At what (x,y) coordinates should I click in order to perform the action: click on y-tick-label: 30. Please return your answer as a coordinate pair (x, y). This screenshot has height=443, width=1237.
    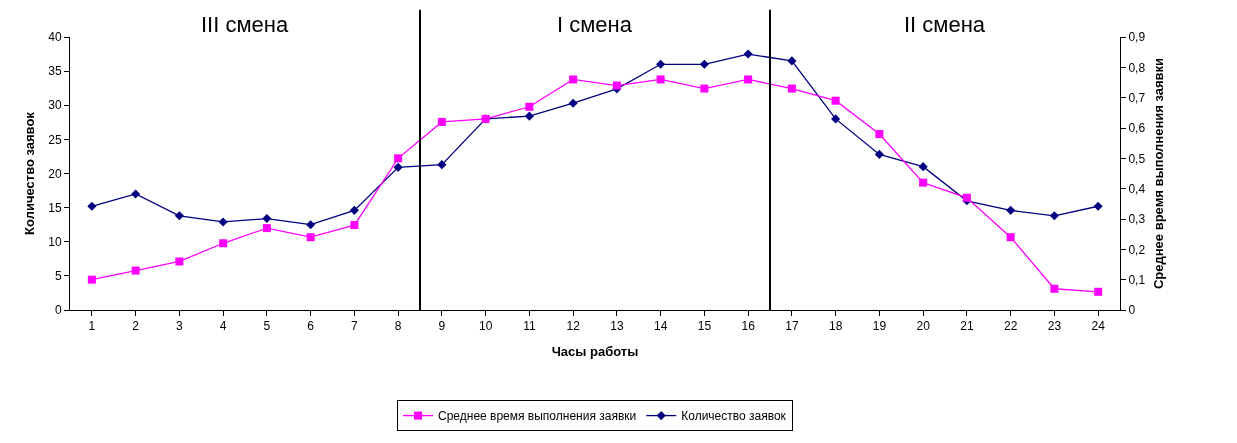
    Looking at the image, I should click on (55, 105).